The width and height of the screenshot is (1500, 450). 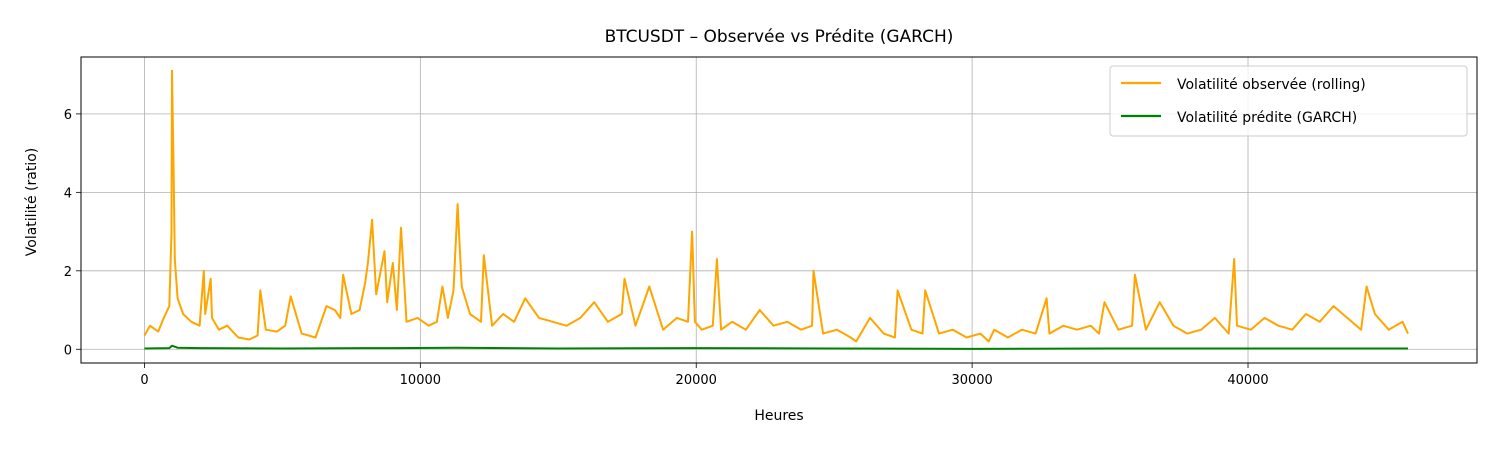 What do you see at coordinates (696, 380) in the screenshot?
I see `x-tick-label: 20000` at bounding box center [696, 380].